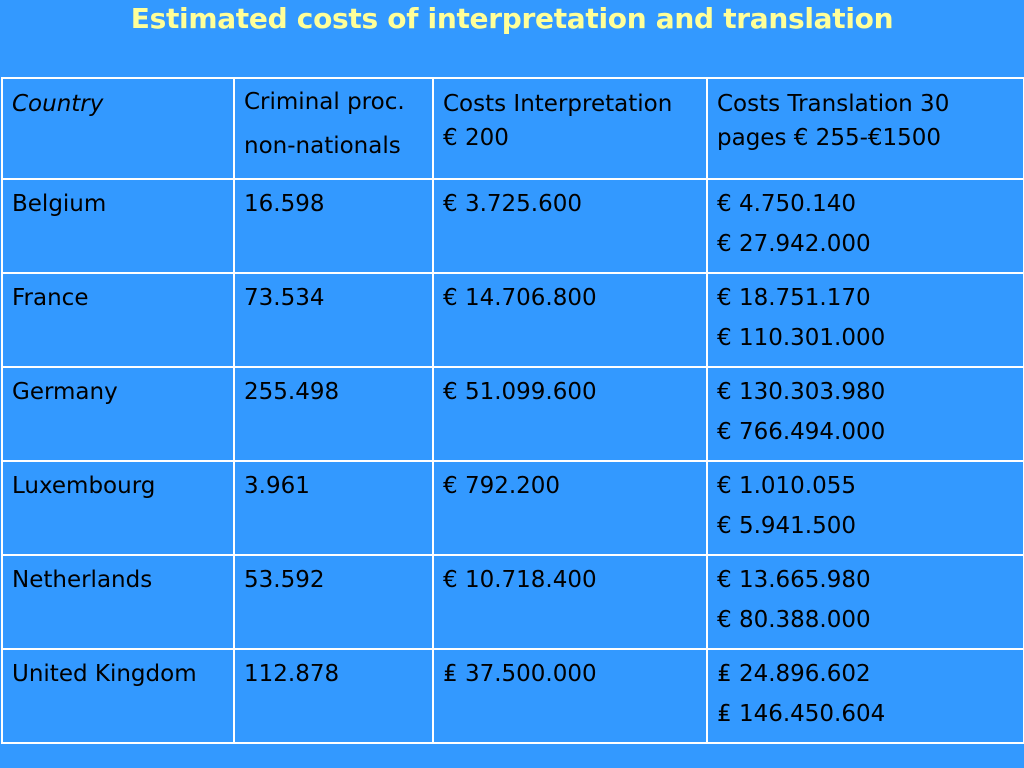  I want to click on cell-country: Netherlands, so click(118, 602).